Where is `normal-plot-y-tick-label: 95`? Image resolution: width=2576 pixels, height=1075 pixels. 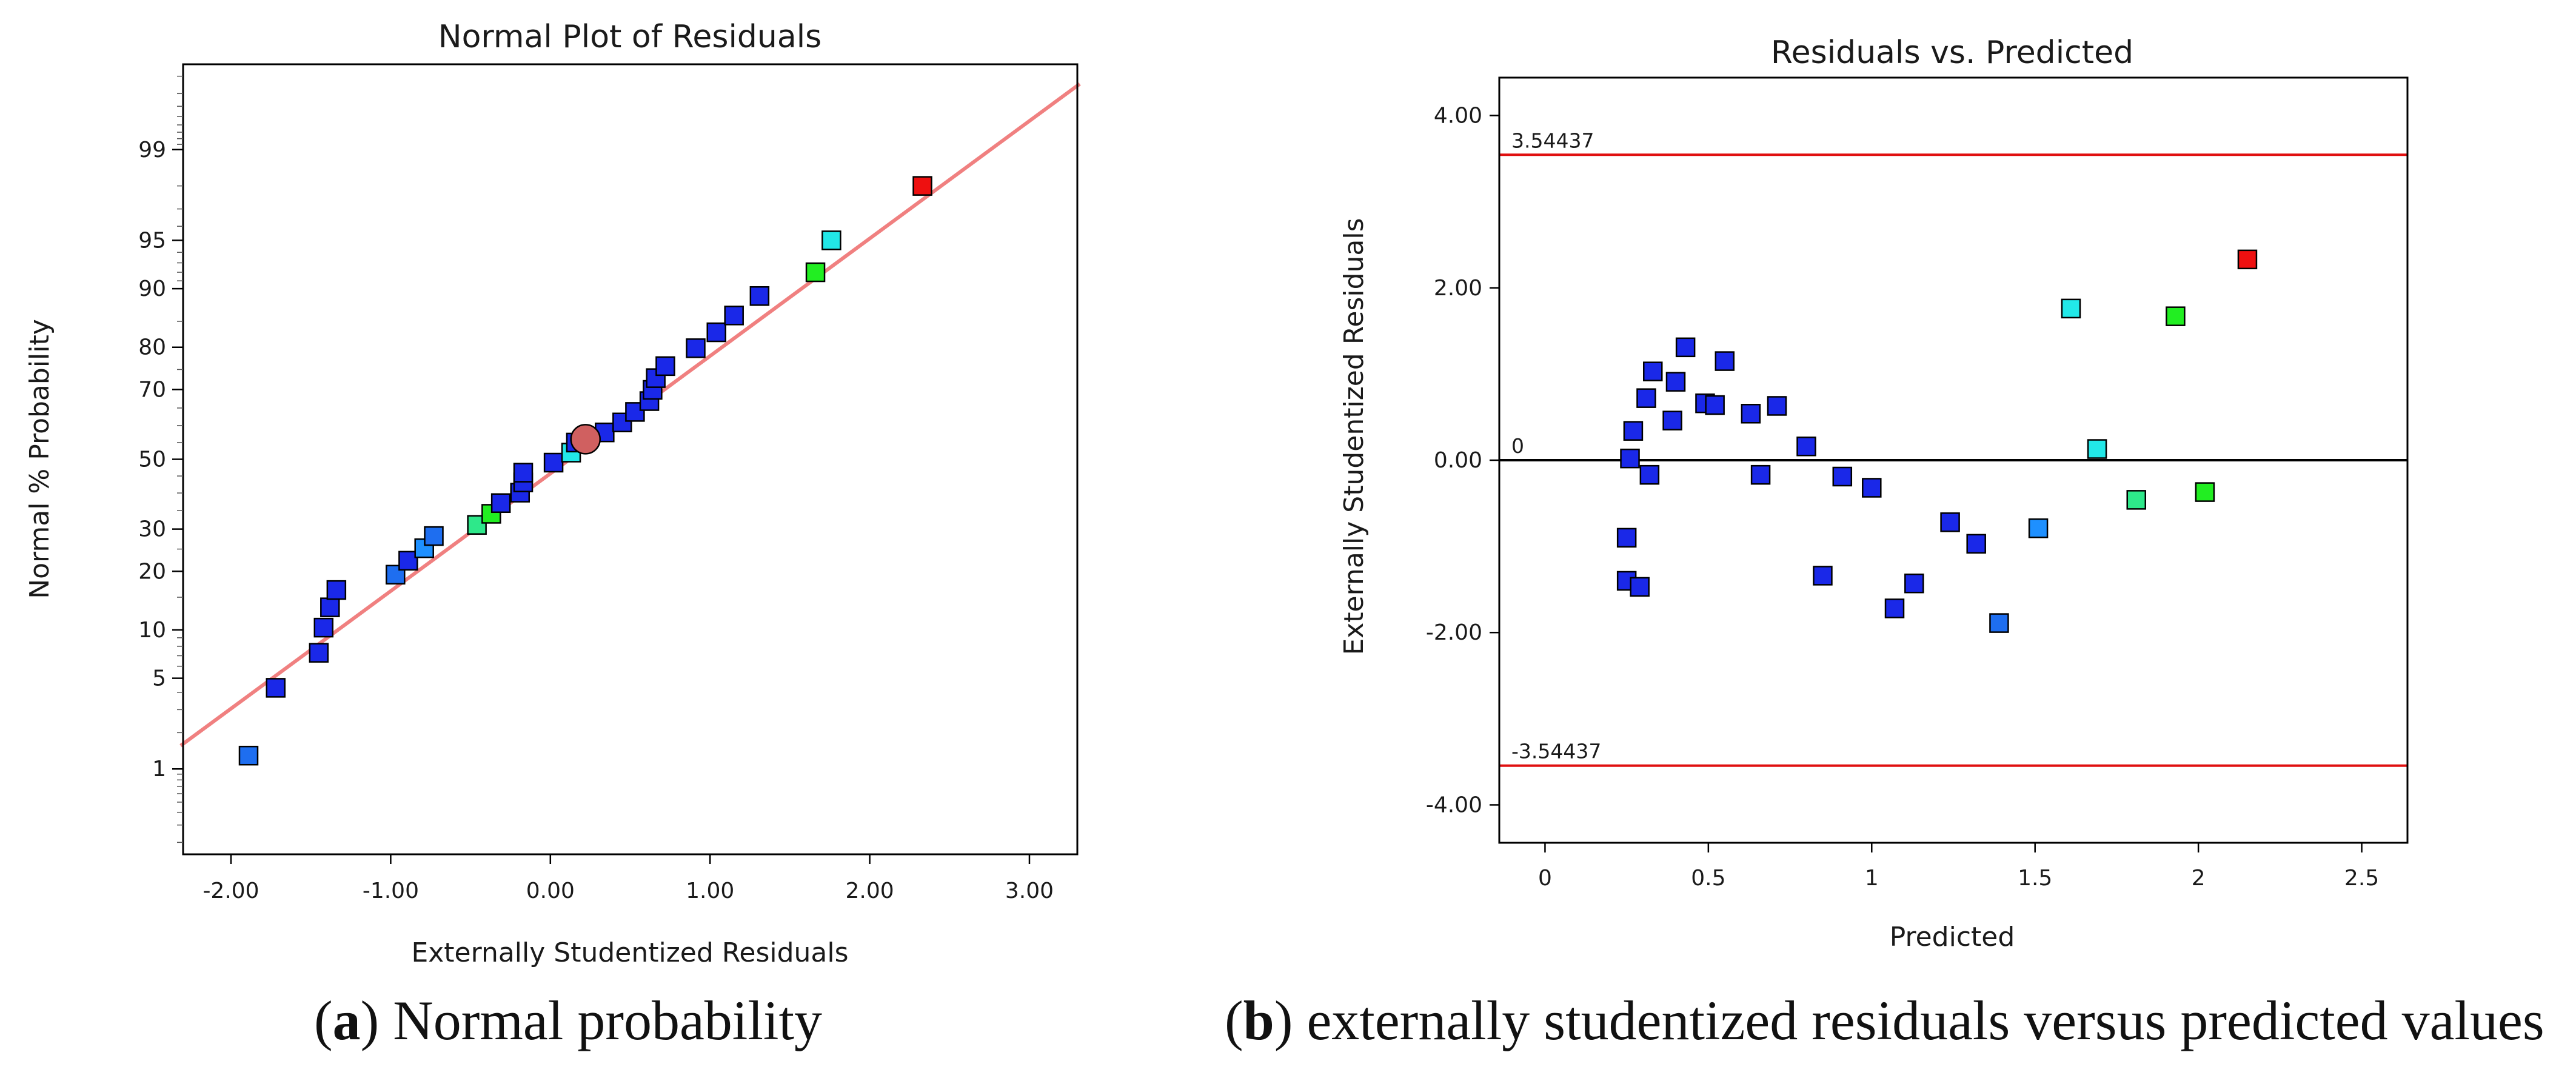 normal-plot-y-tick-label: 95 is located at coordinates (152, 240).